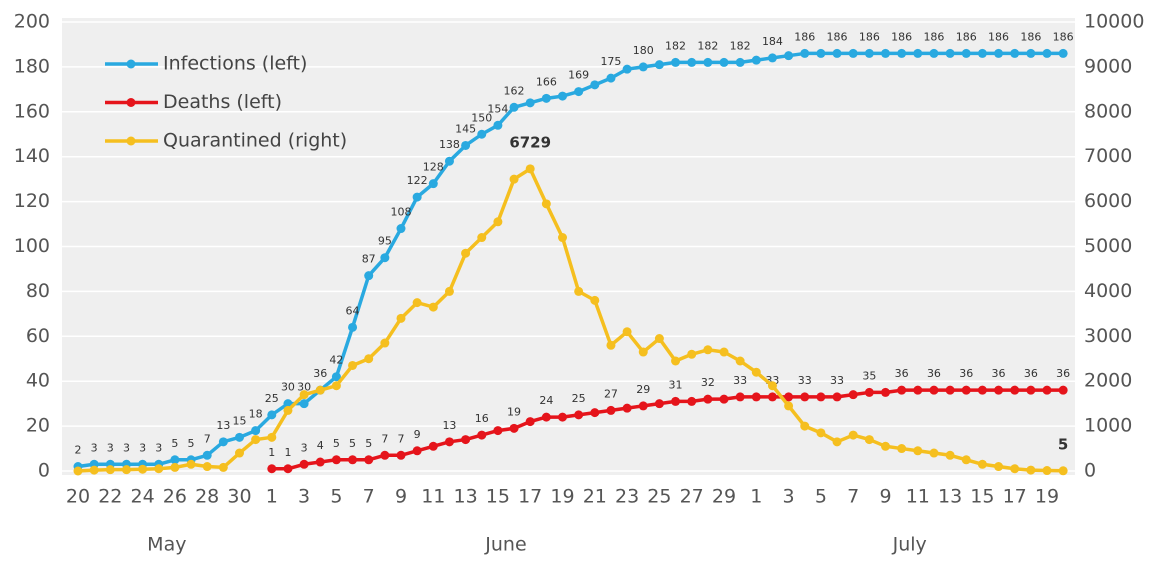  What do you see at coordinates (481, 117) in the screenshot?
I see `data-label: 150` at bounding box center [481, 117].